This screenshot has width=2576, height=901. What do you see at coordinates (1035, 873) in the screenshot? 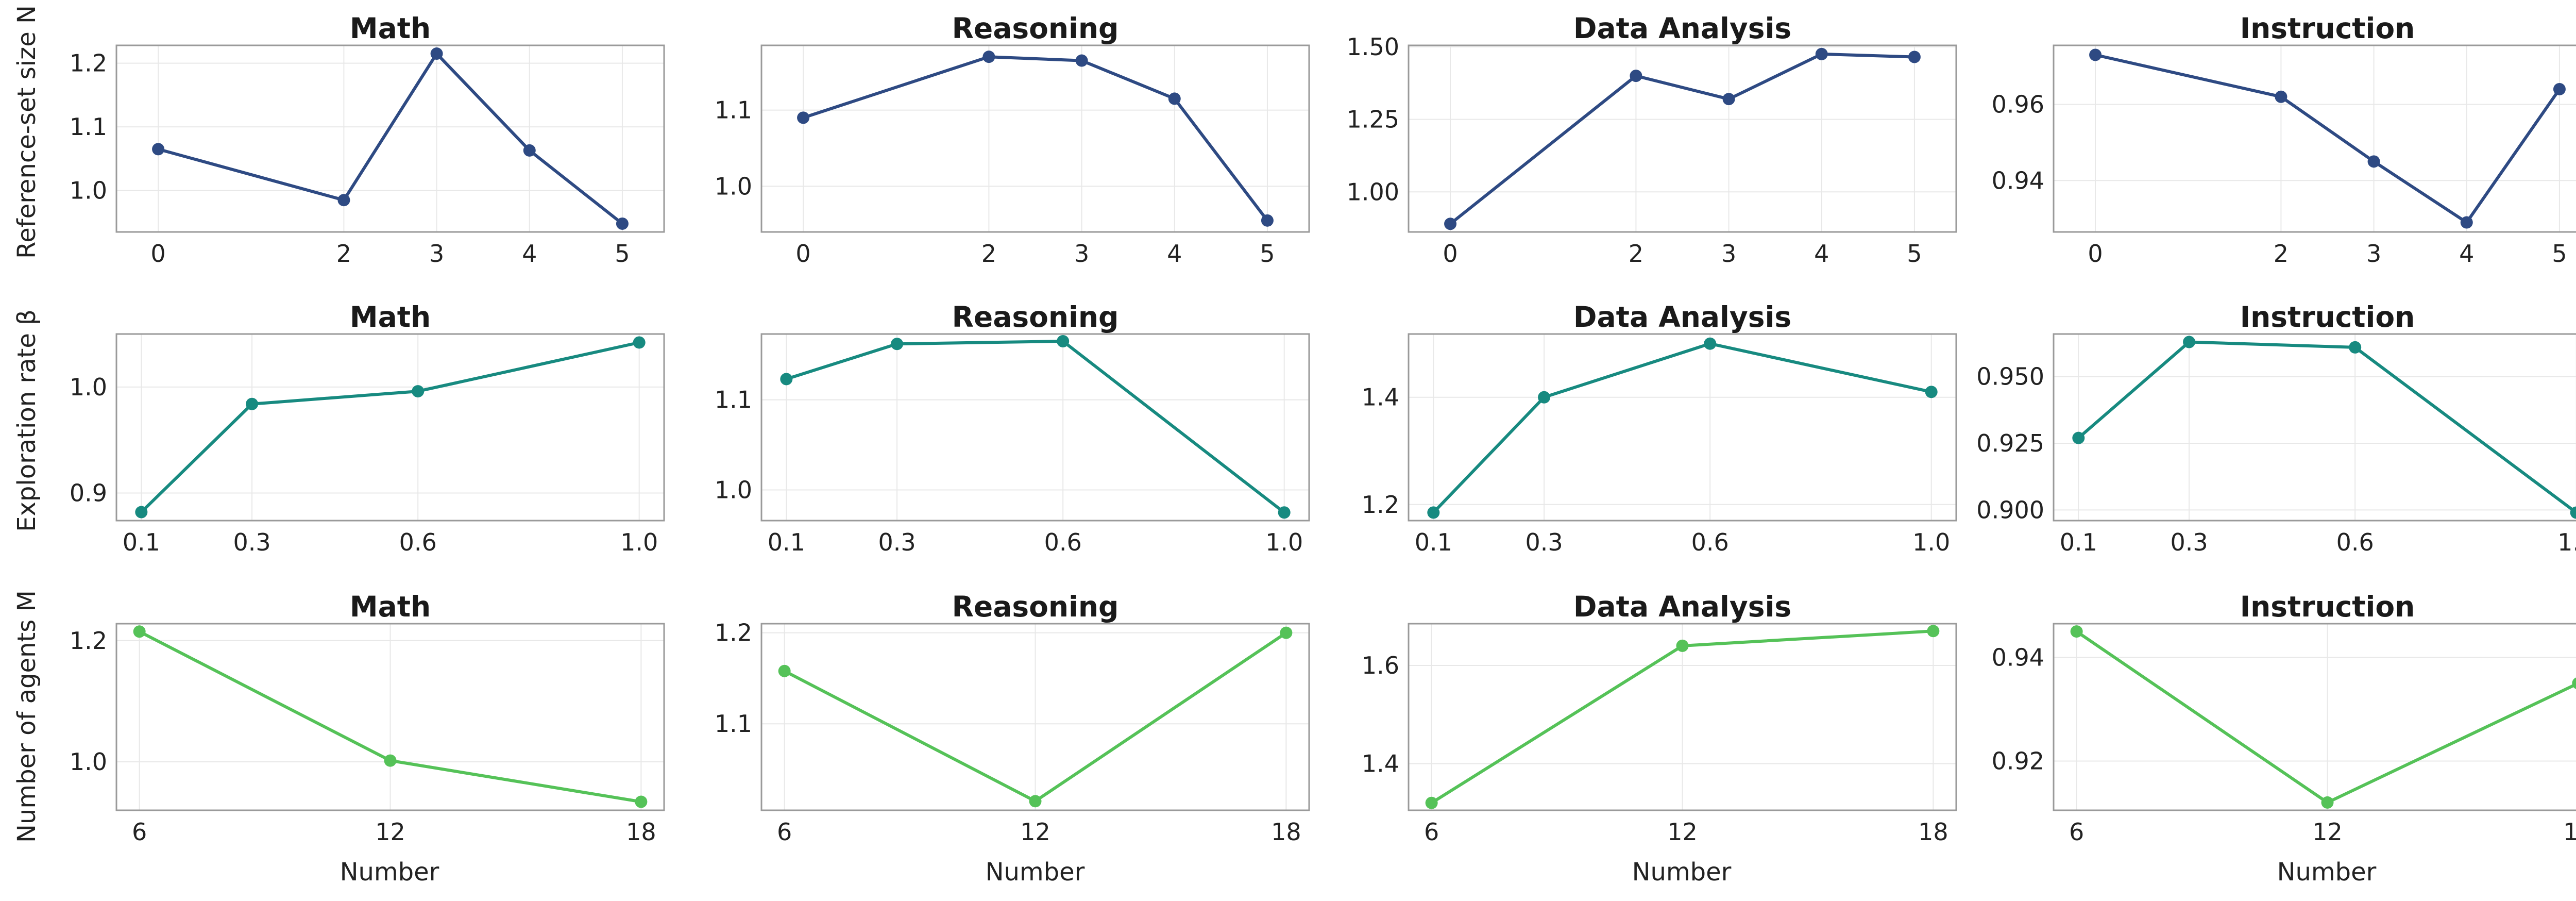
I see `x-axis-label-col-2: Number` at bounding box center [1035, 873].